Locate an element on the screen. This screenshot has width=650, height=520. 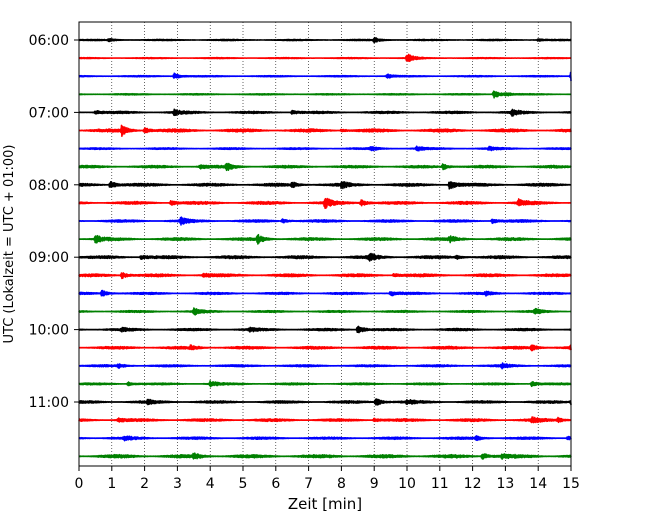
y-tick-label: 09:00 is located at coordinates (49, 258).